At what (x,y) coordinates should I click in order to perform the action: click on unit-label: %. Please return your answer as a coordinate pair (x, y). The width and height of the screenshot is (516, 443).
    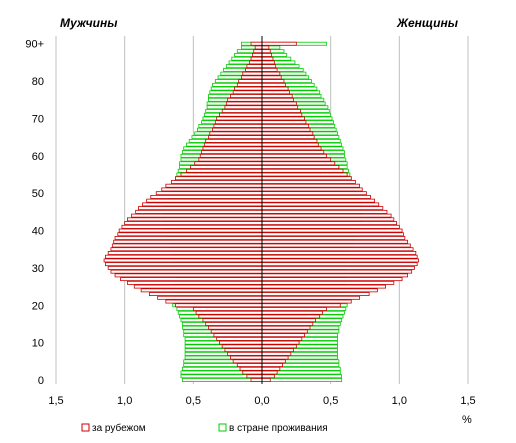
    Looking at the image, I should click on (467, 420).